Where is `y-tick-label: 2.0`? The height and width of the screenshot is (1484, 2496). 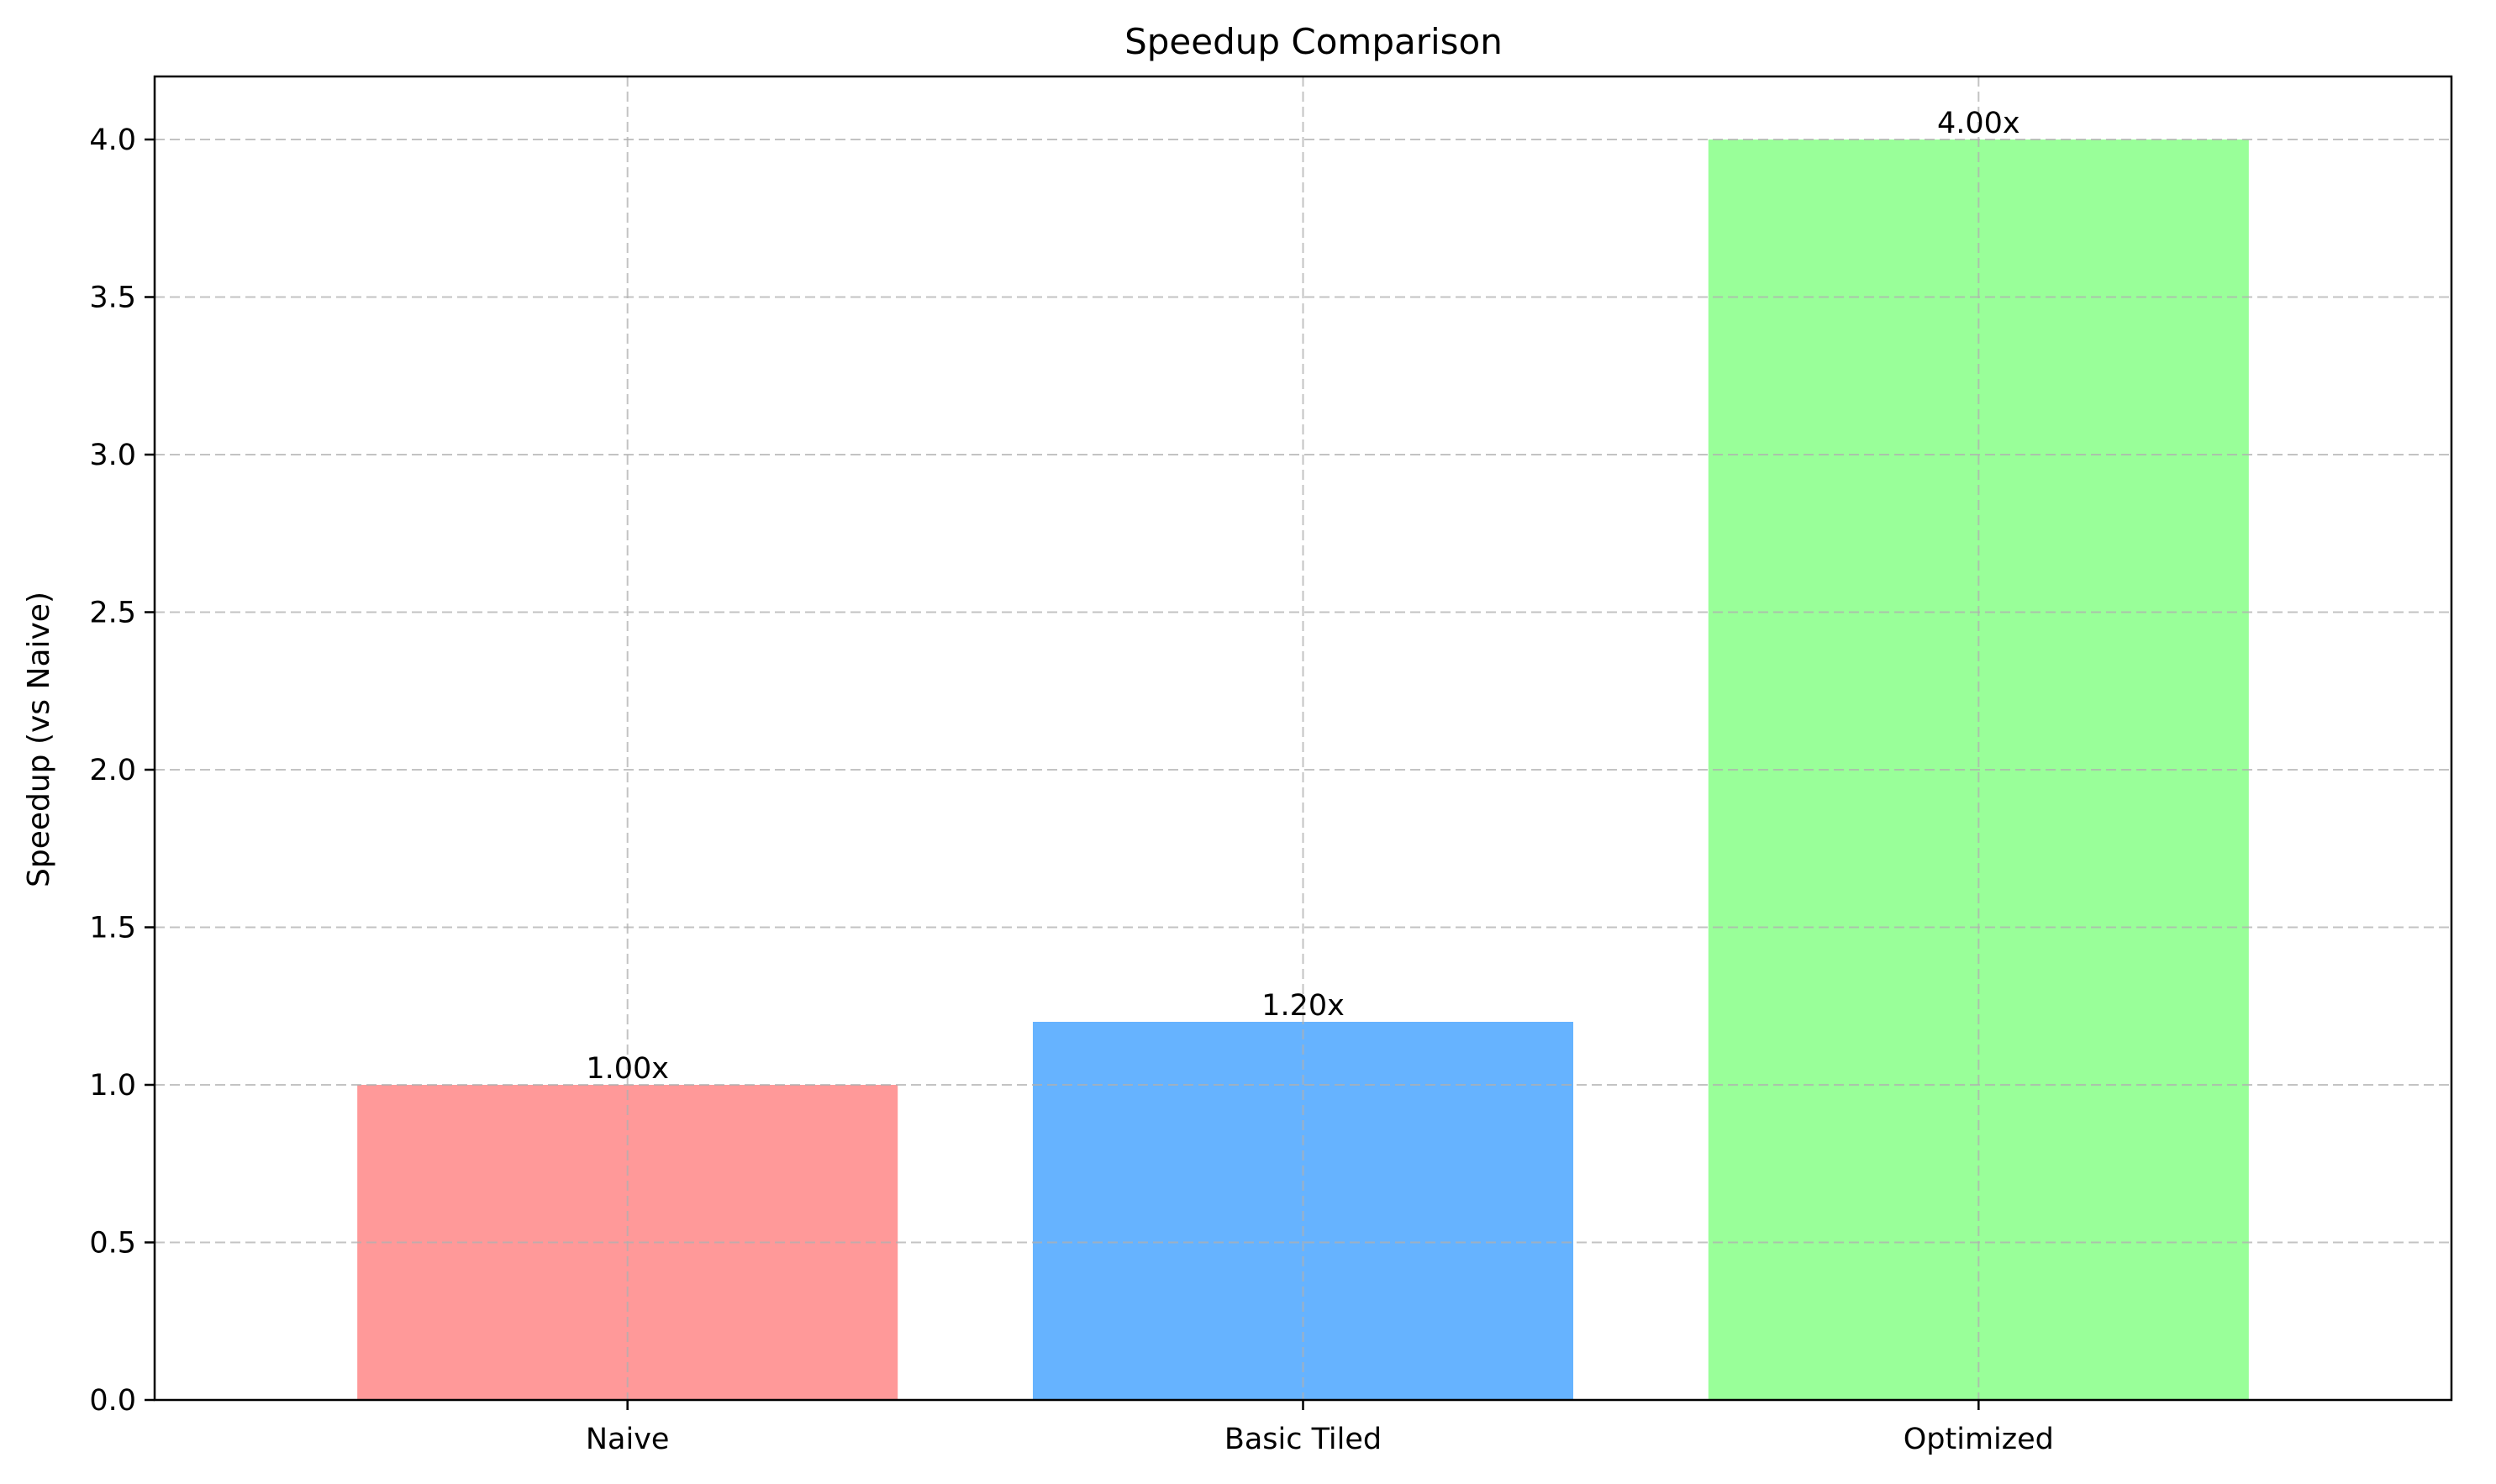
y-tick-label: 2.0 is located at coordinates (113, 770).